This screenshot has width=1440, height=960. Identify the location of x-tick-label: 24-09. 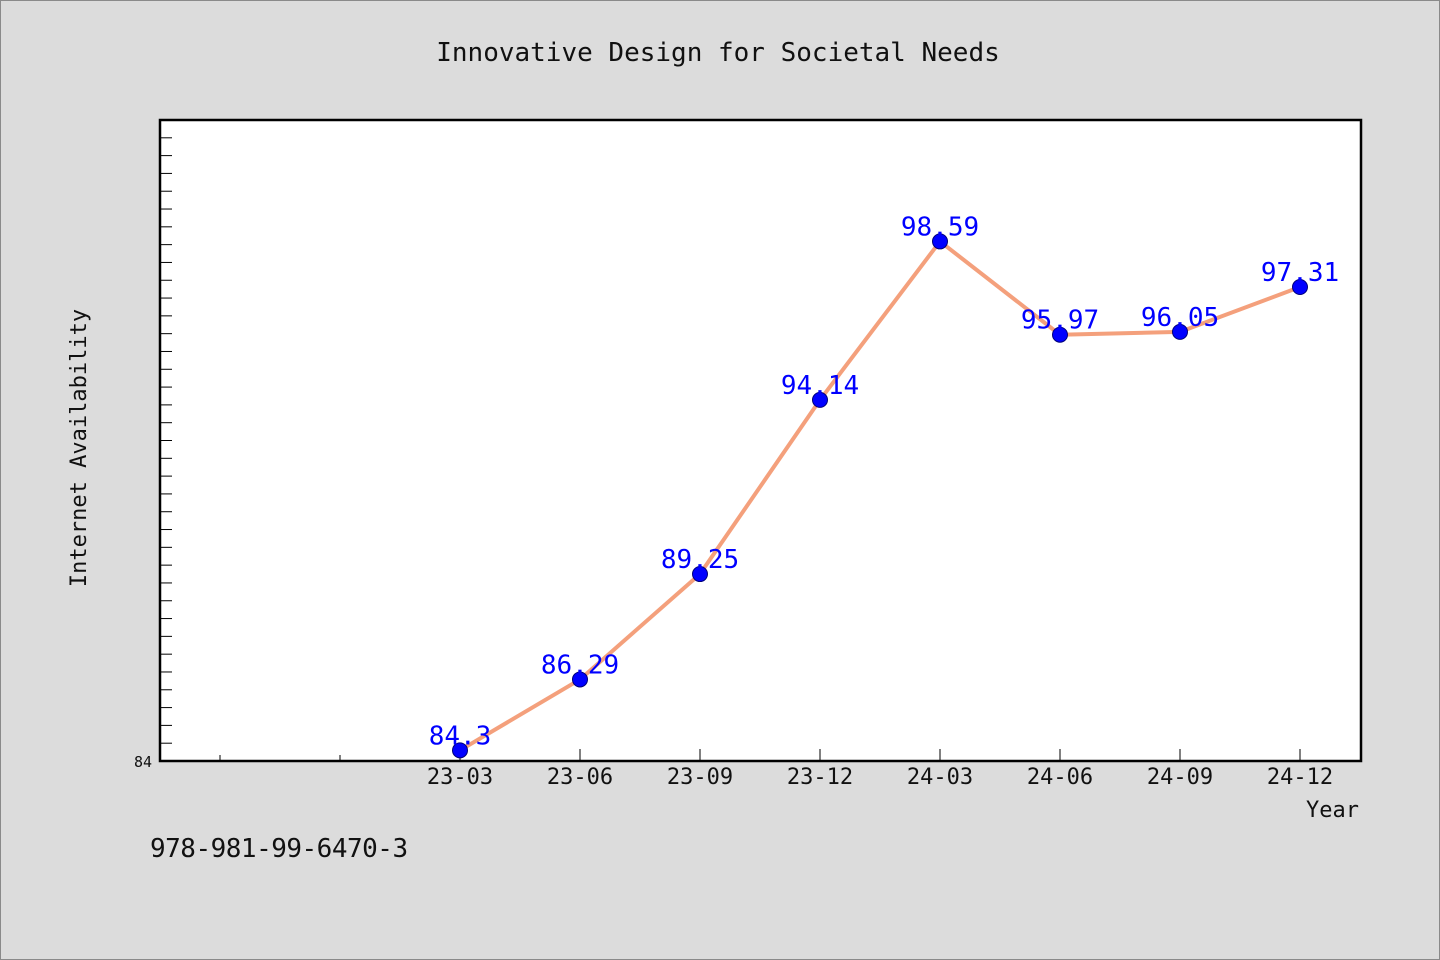
(1180, 777).